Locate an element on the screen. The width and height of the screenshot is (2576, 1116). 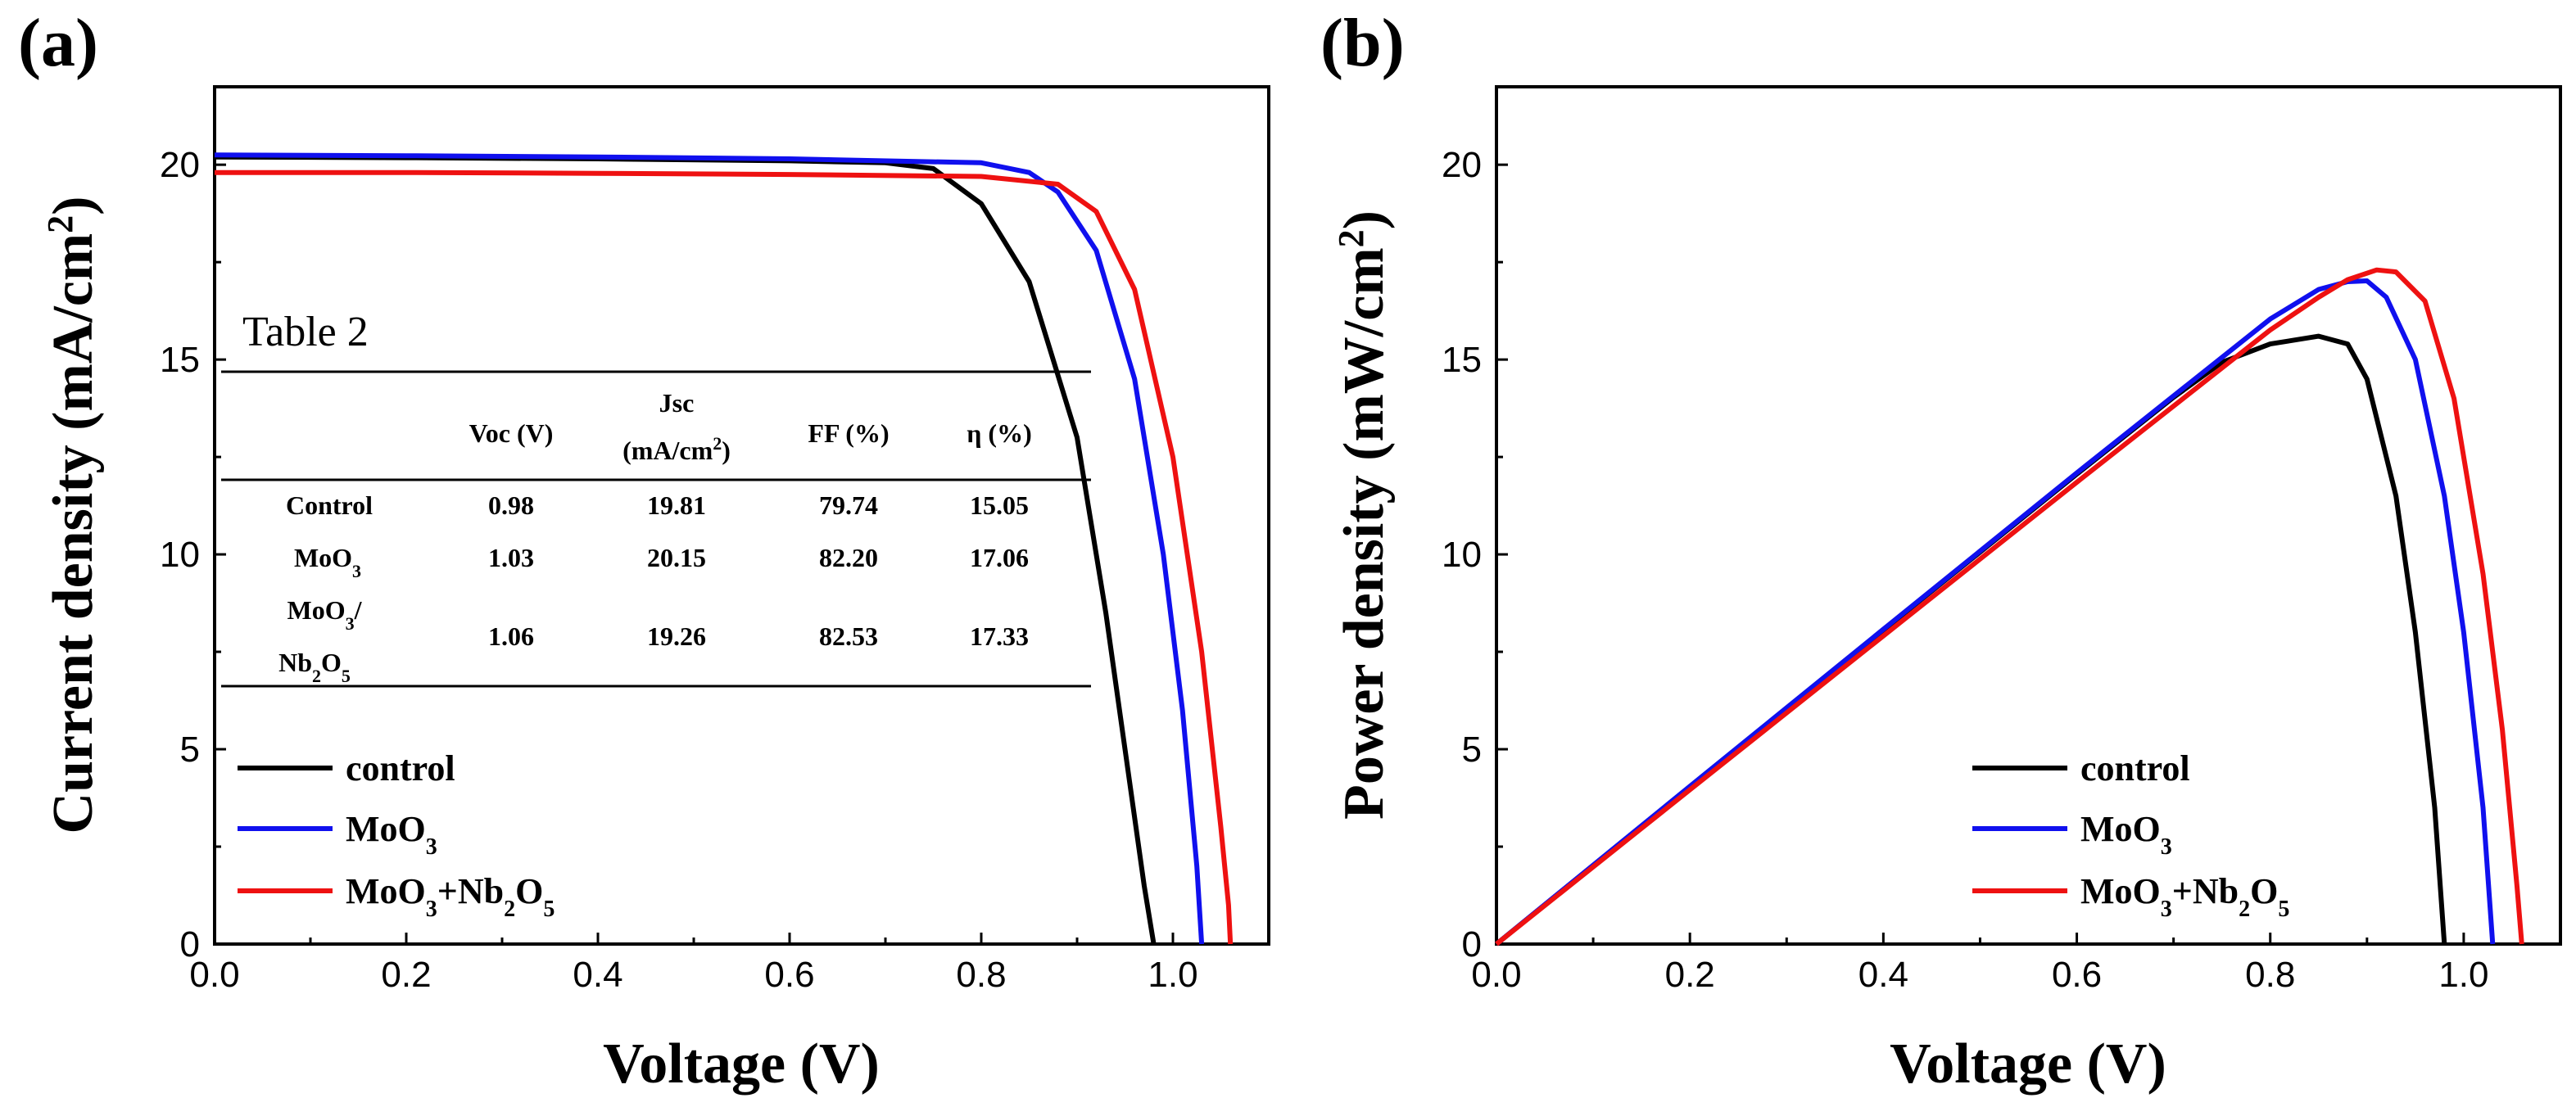
table-cell-ff: 79.74 is located at coordinates (848, 505).